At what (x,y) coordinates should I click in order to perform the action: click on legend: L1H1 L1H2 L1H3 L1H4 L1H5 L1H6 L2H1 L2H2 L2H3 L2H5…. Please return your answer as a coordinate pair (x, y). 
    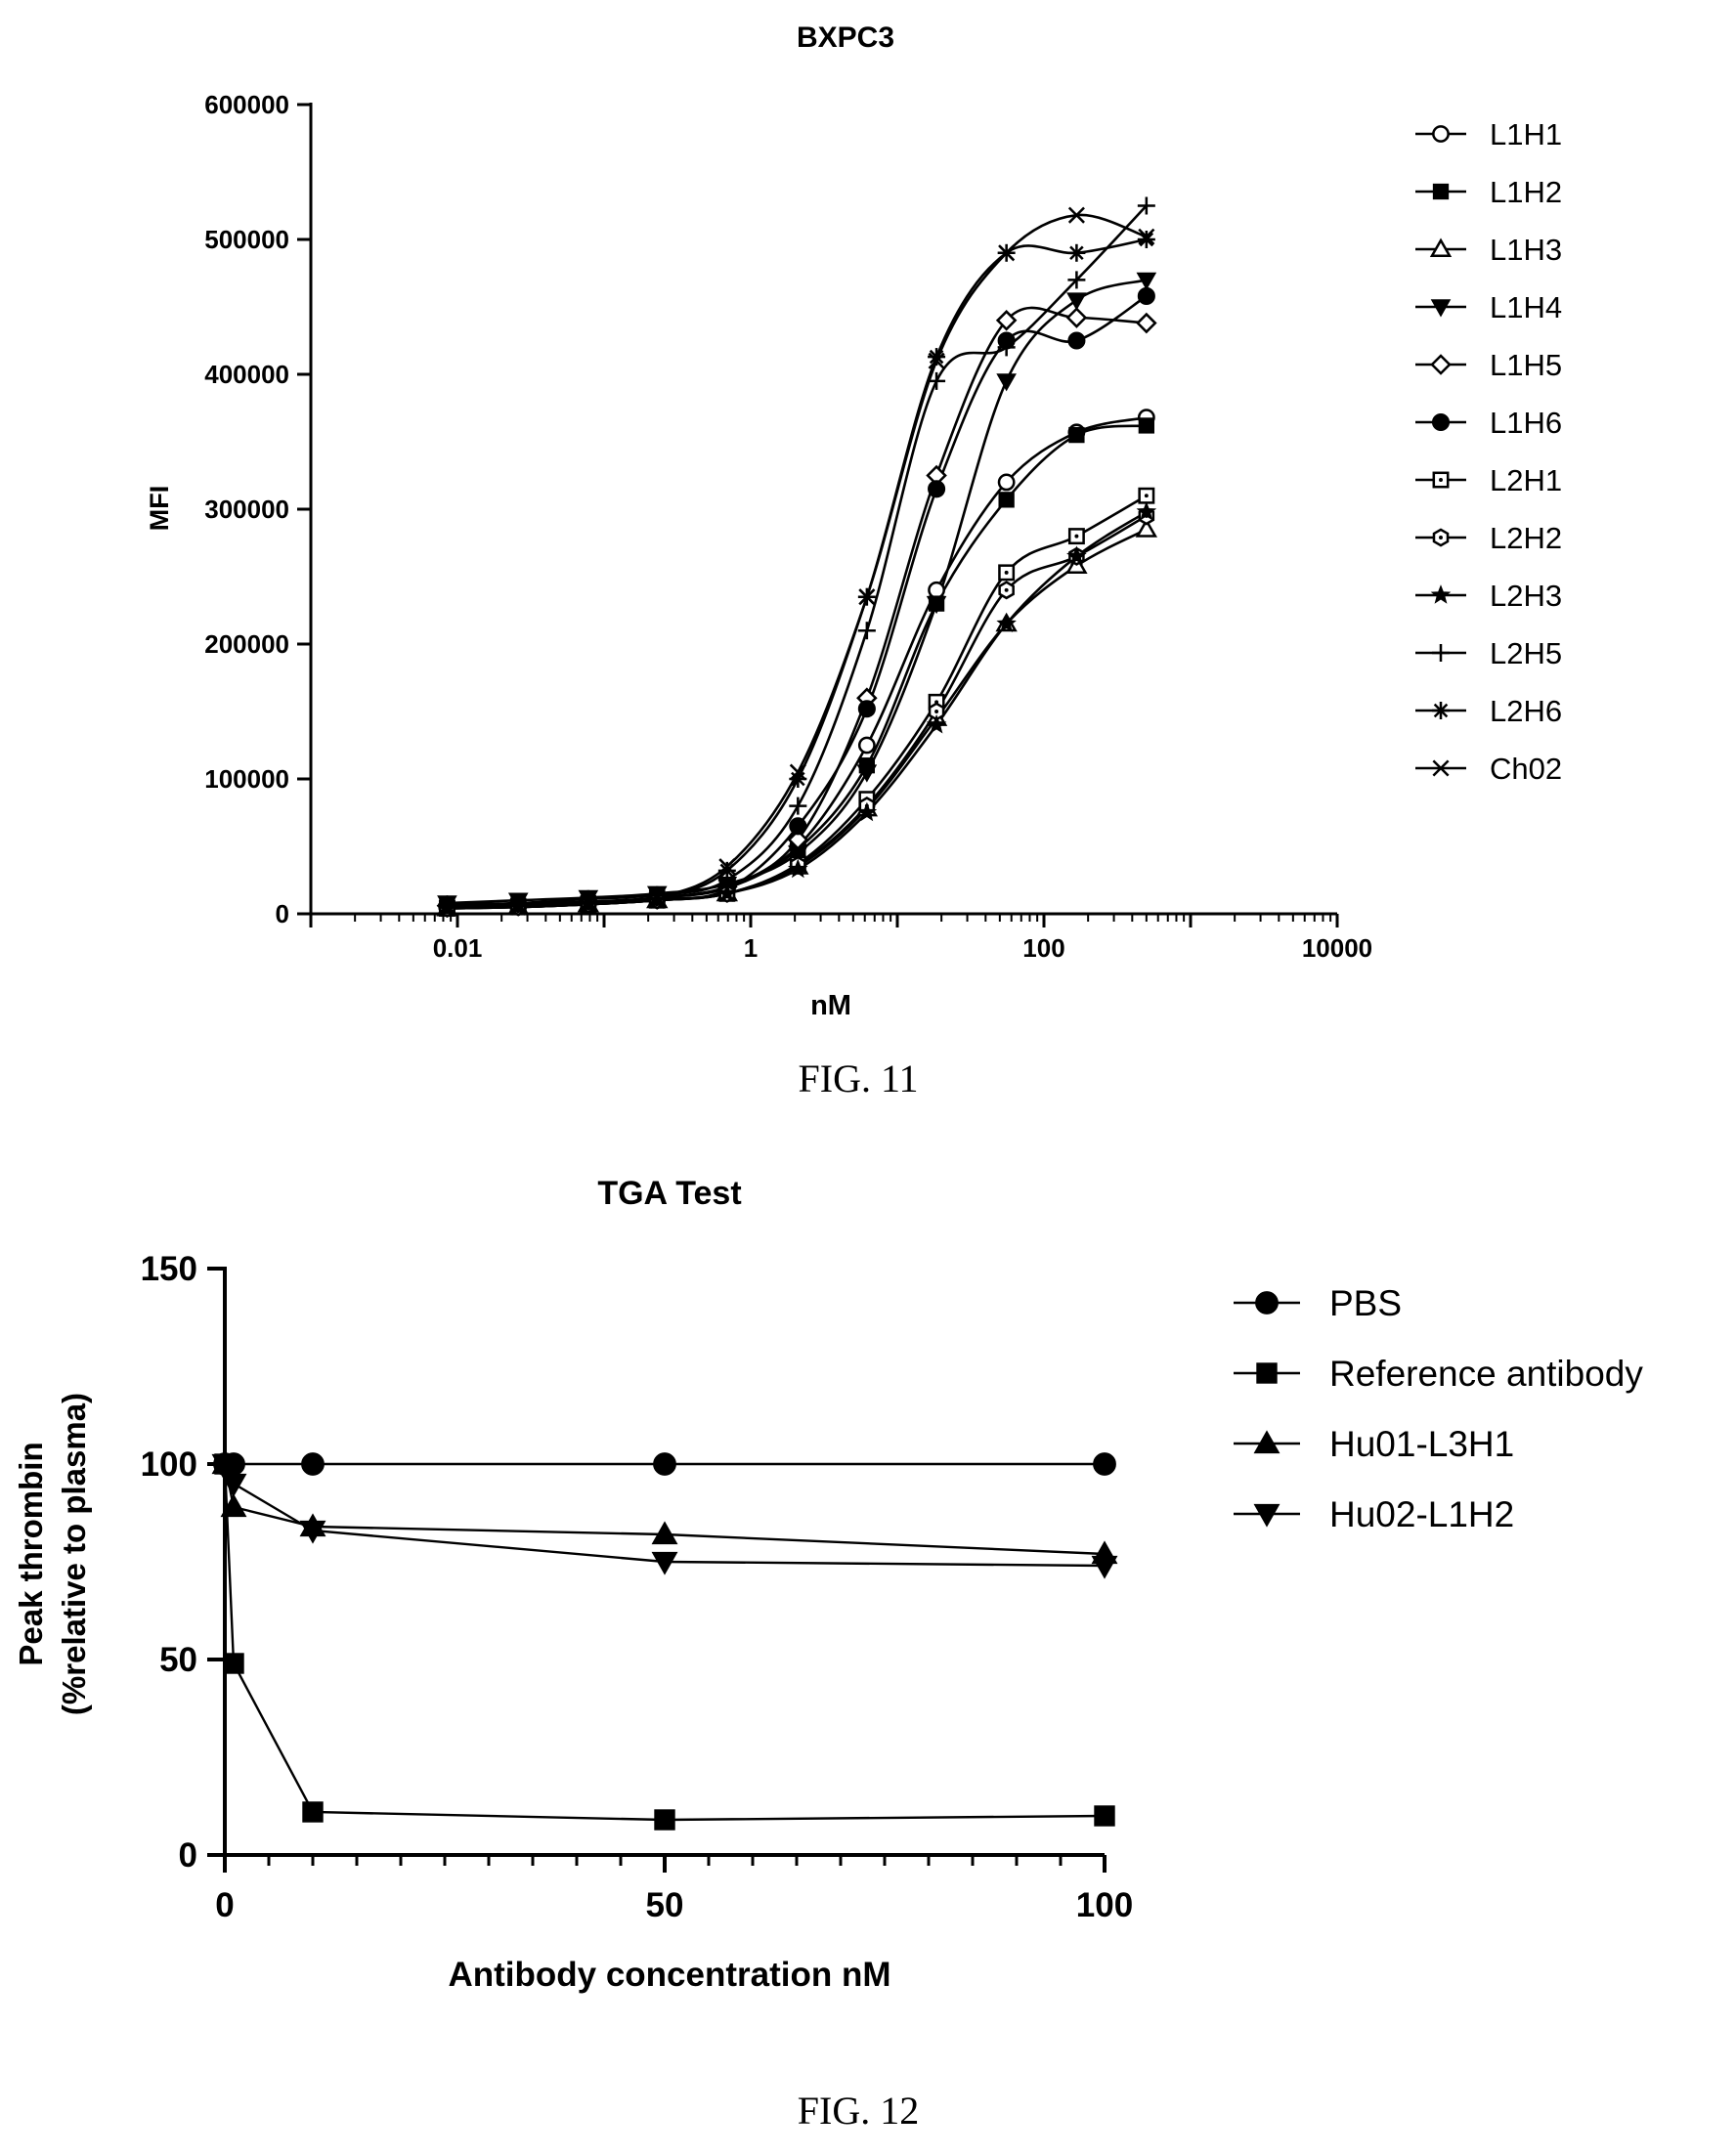
    Looking at the image, I should click on (1489, 451).